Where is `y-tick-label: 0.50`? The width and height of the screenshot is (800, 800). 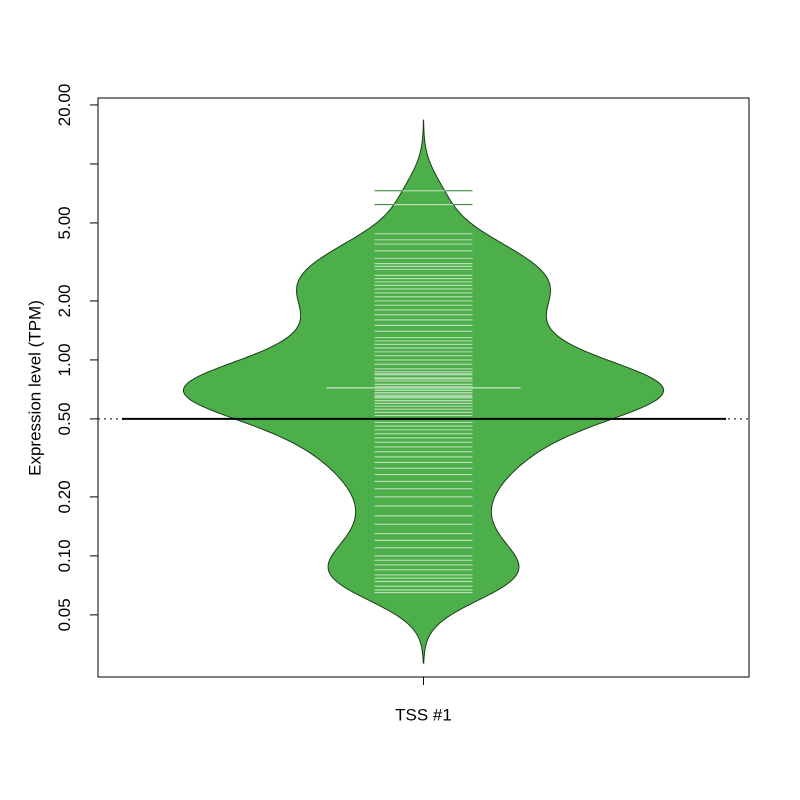 y-tick-label: 0.50 is located at coordinates (64, 418).